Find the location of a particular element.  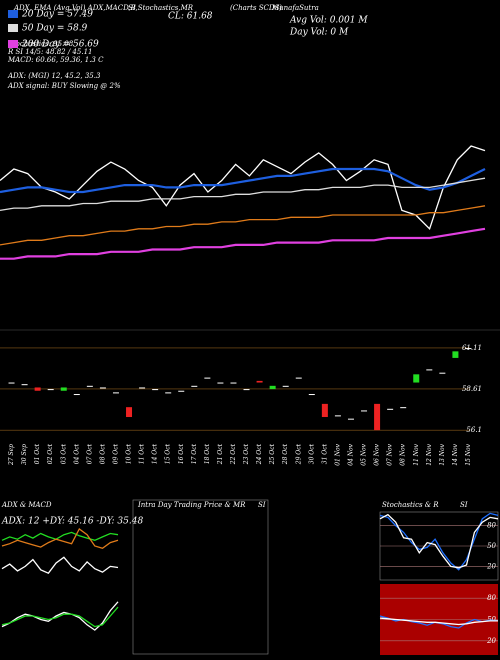

x-tick-label: 11 Oct is located at coordinates (142, 453).